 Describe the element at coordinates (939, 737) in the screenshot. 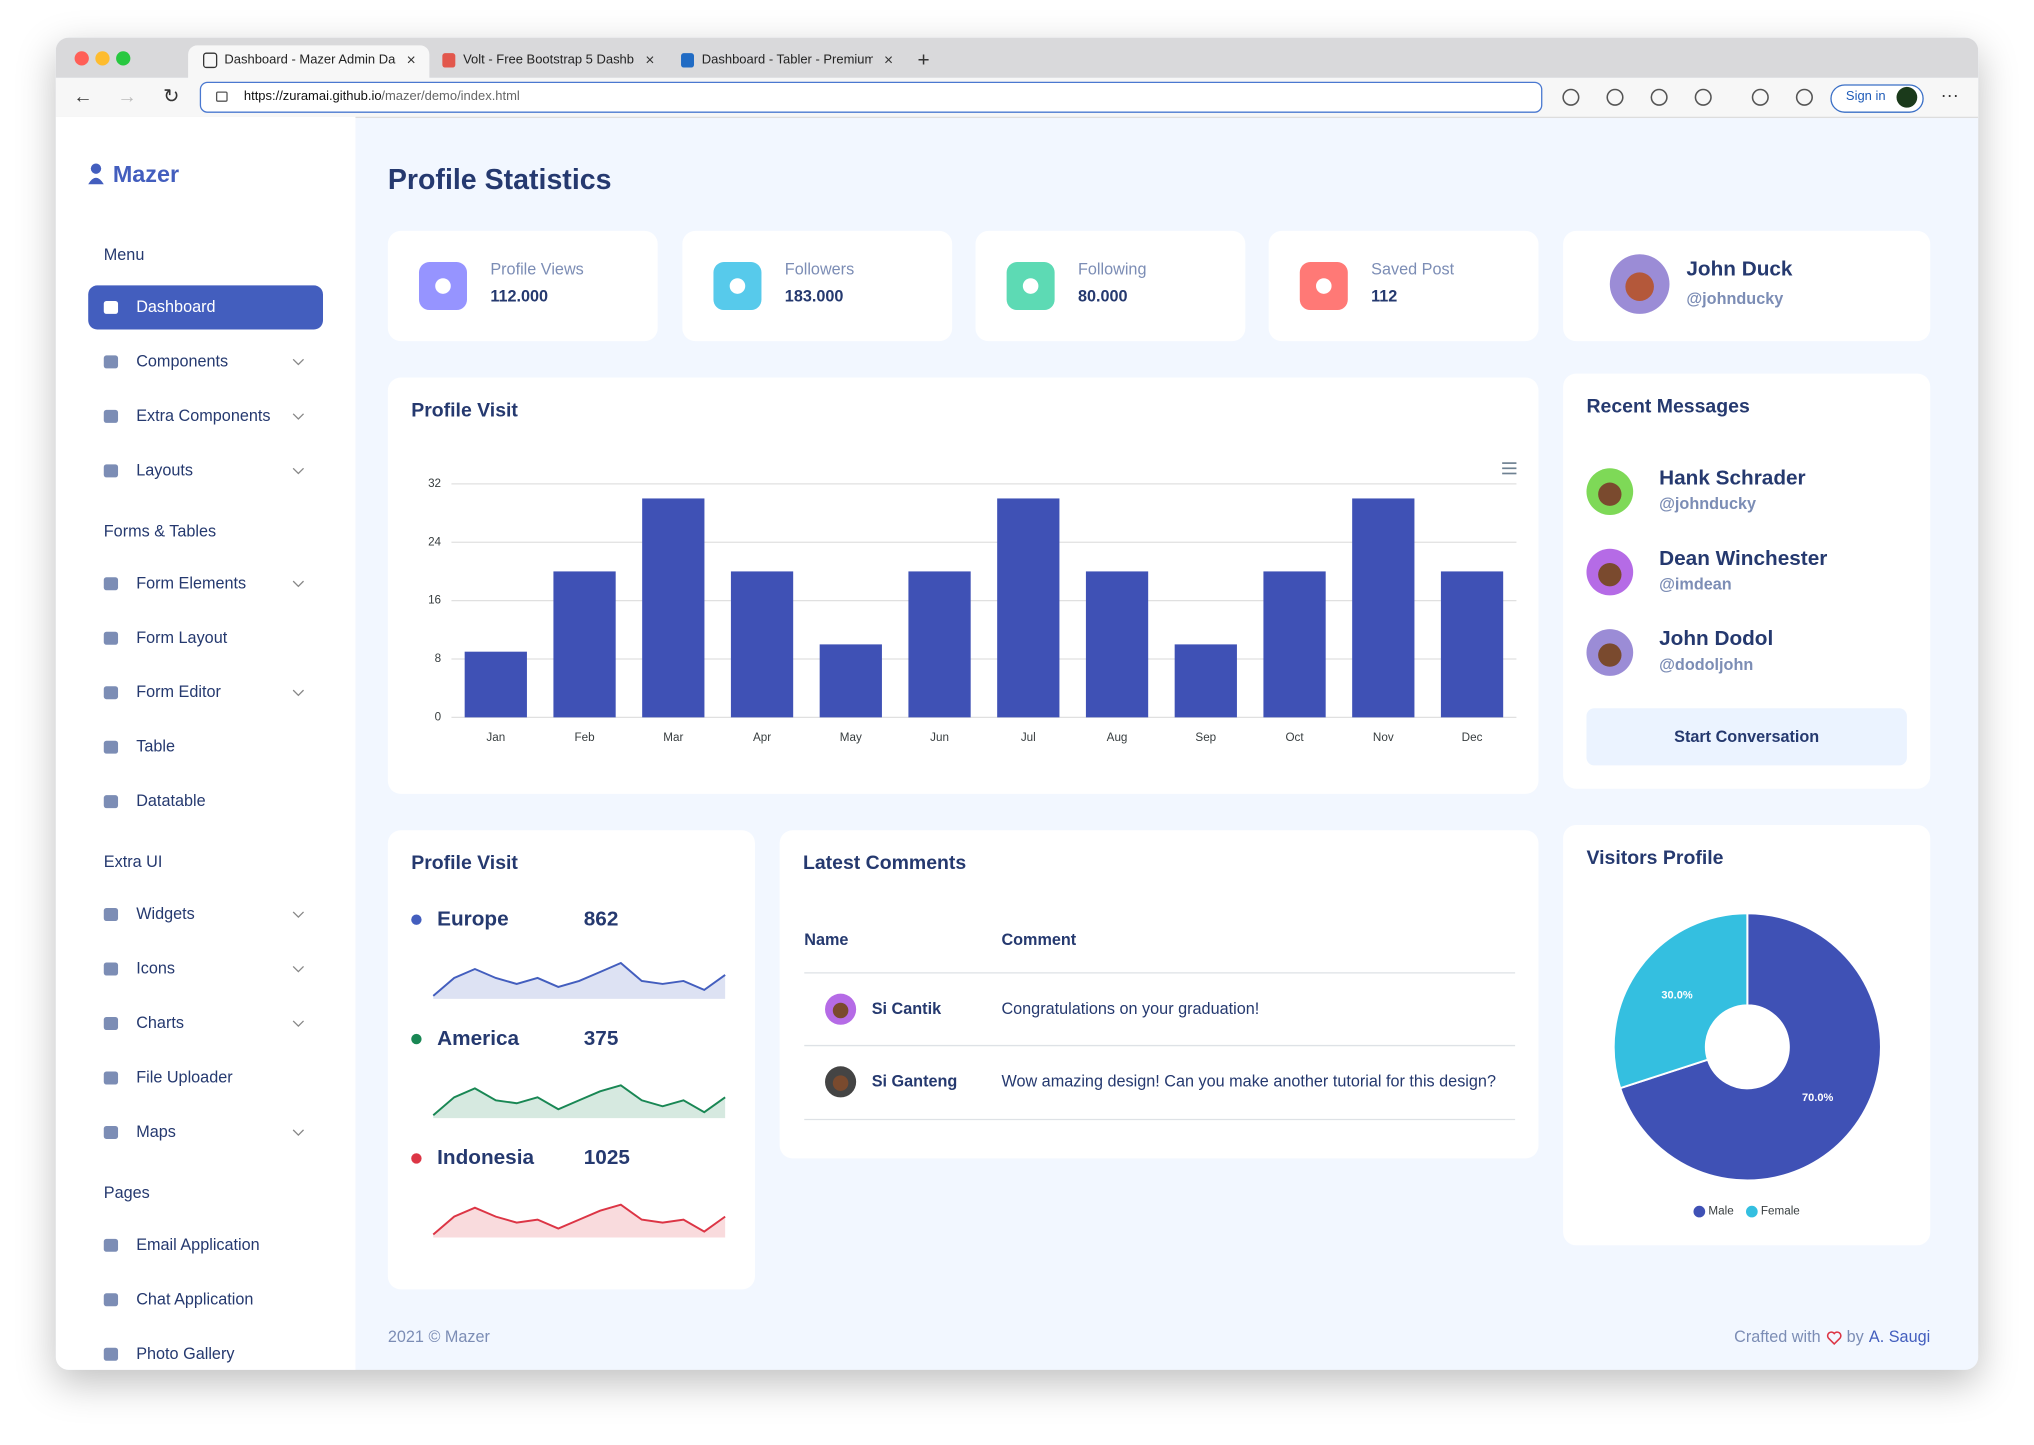

I see `x-tick-label: Jun` at that location.